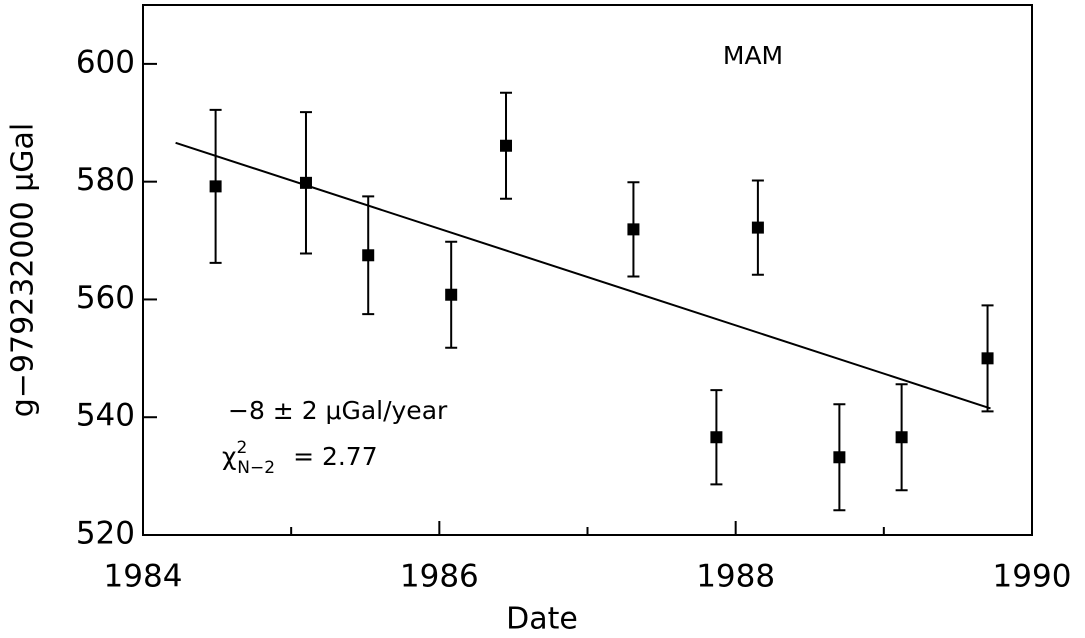 Image resolution: width=1085 pixels, height=638 pixels. I want to click on x-axis-label: Date, so click(542, 619).